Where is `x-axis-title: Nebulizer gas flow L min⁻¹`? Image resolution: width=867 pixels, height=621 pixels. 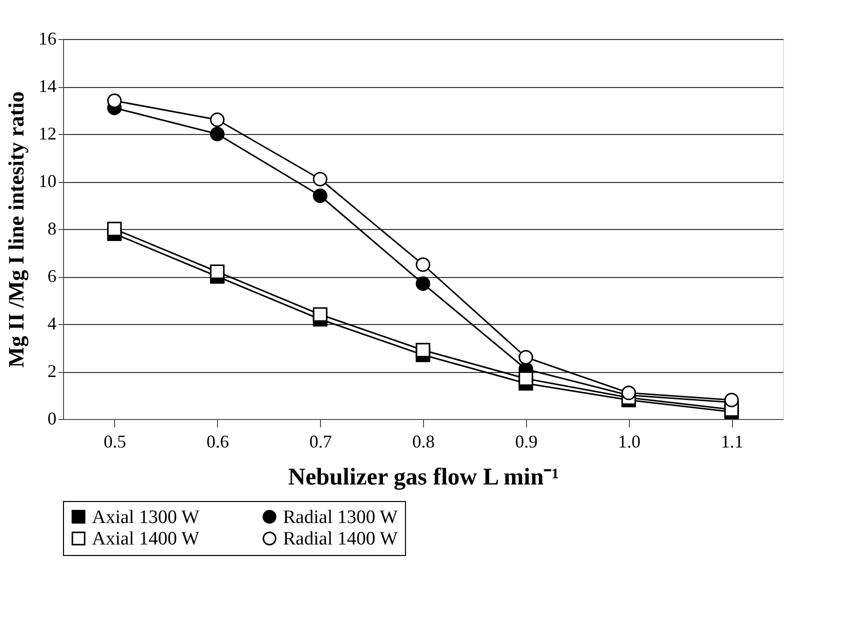 x-axis-title: Nebulizer gas flow L min⁻¹ is located at coordinates (423, 477).